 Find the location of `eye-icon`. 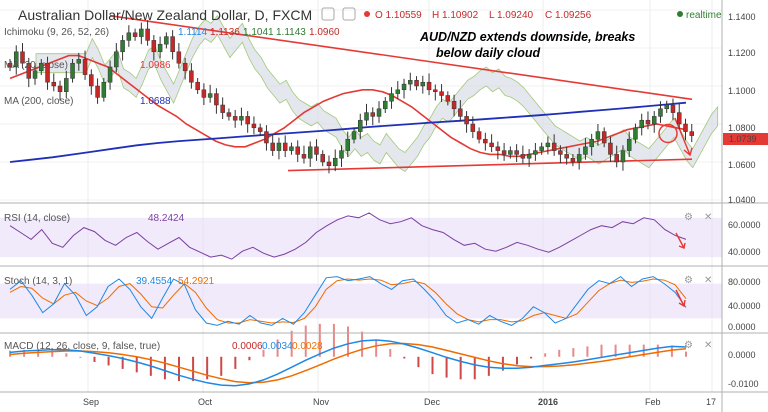

eye-icon is located at coordinates (349, 14).